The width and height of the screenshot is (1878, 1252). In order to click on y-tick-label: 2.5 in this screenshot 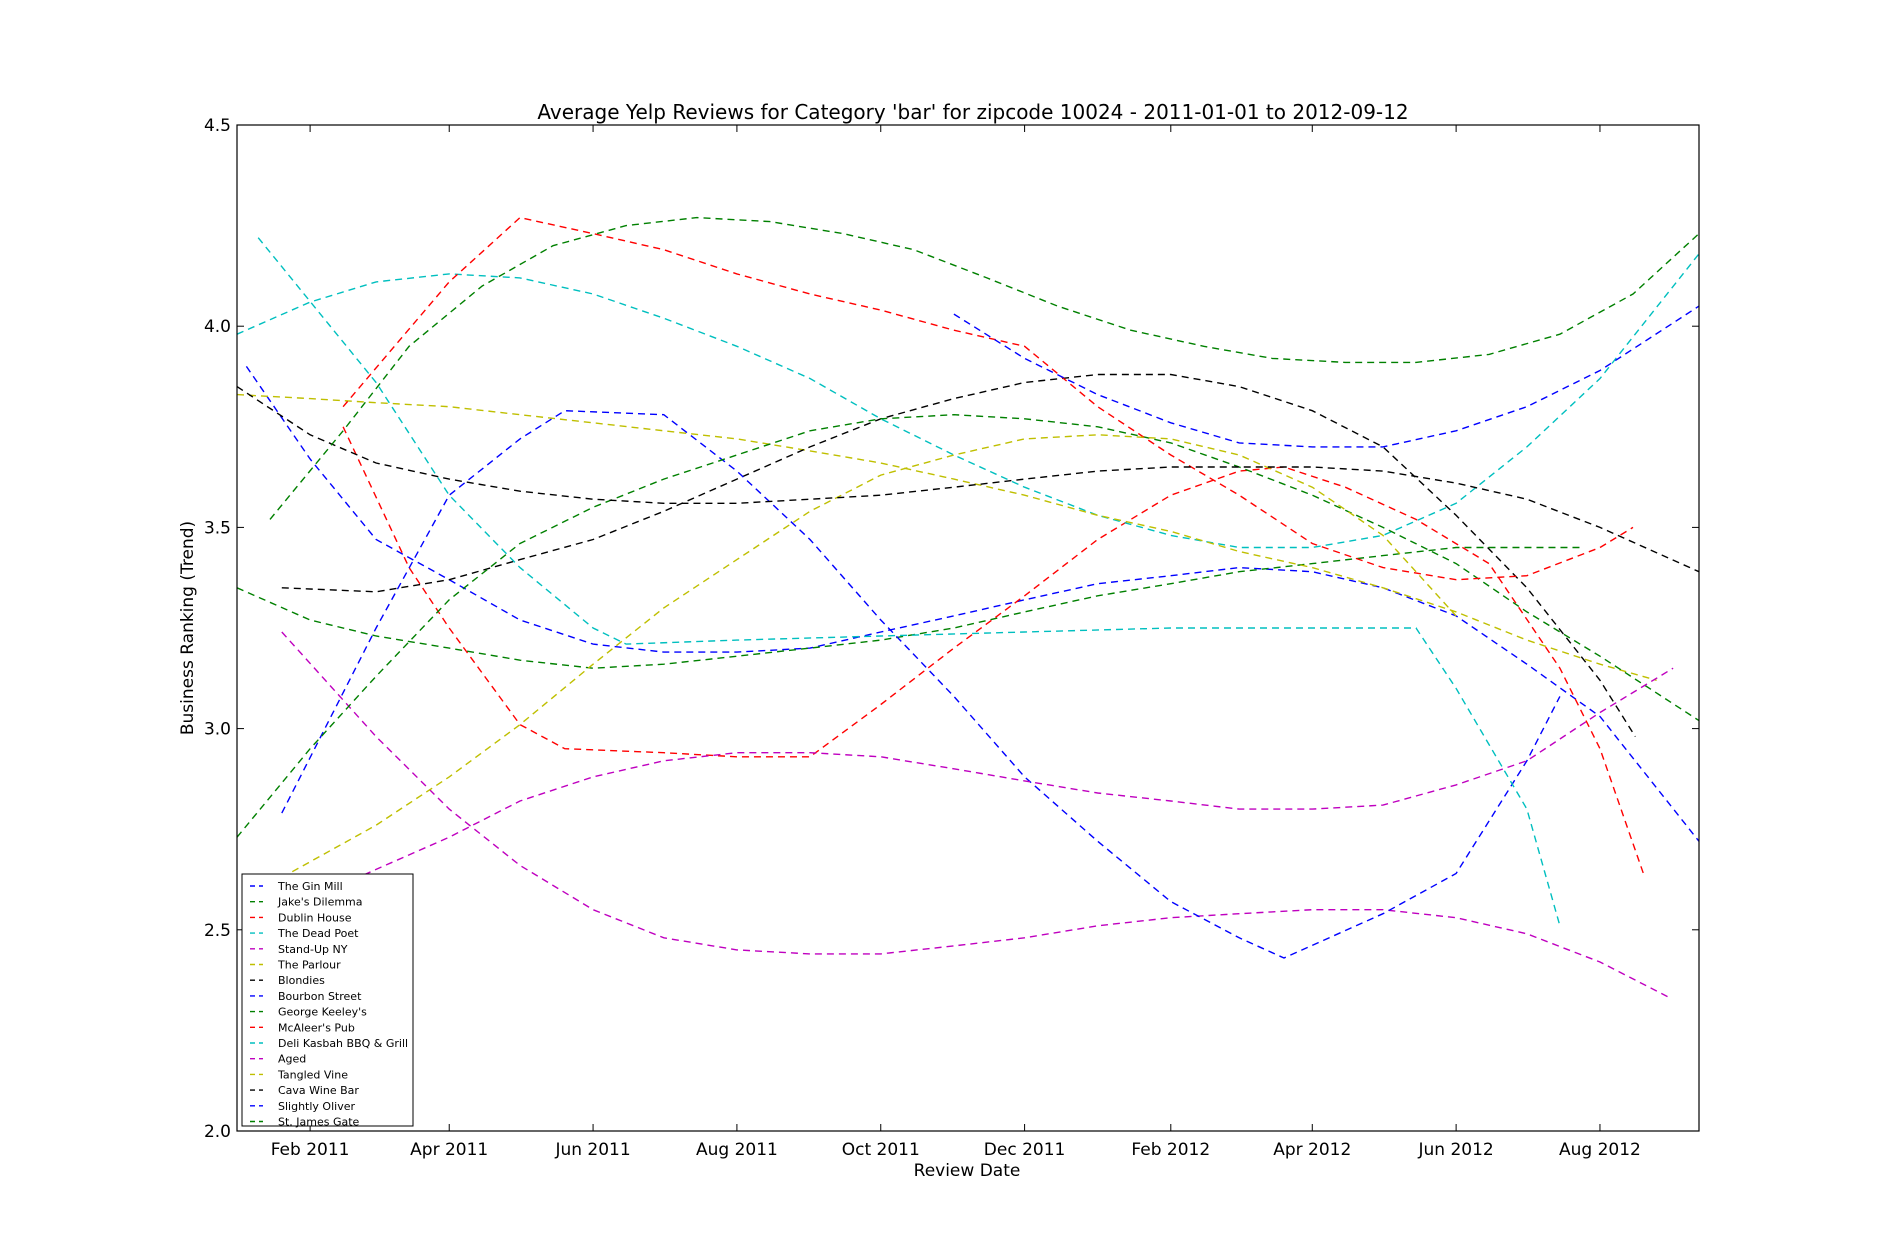, I will do `click(217, 931)`.